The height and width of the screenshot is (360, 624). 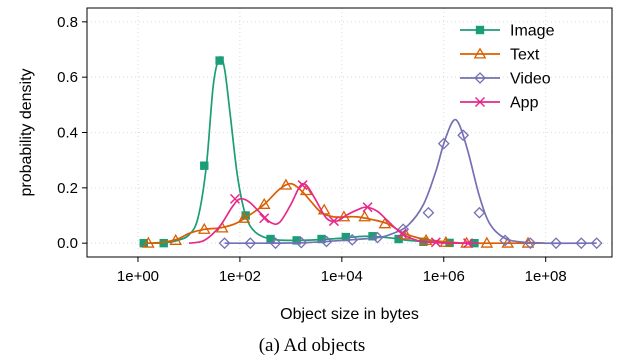 I want to click on figure-caption: (a) Ad objects, so click(x=312, y=345).